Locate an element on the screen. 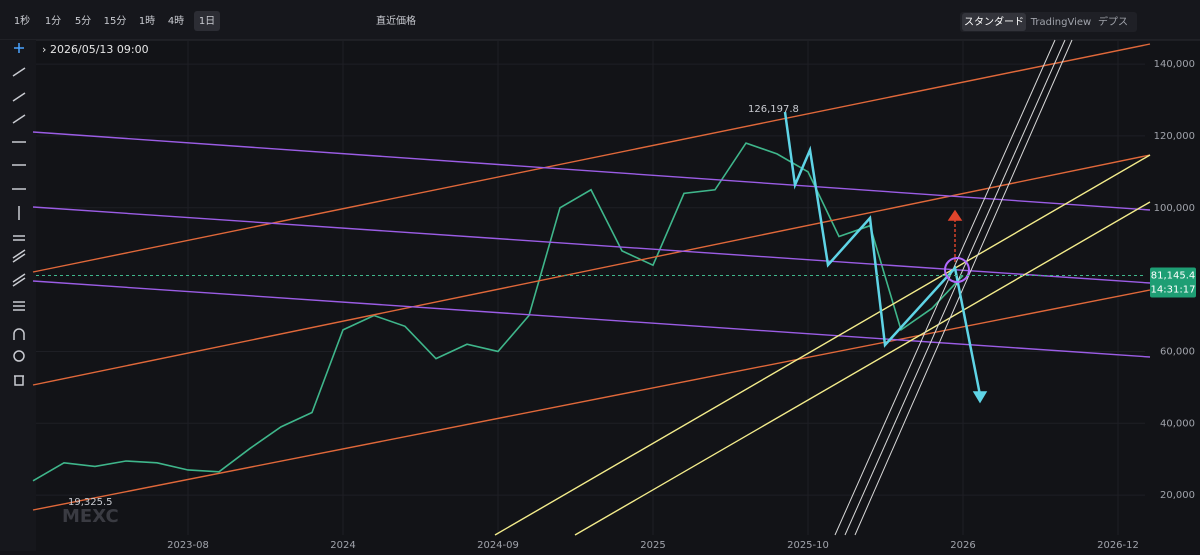  expand-icon: › is located at coordinates (44, 49).